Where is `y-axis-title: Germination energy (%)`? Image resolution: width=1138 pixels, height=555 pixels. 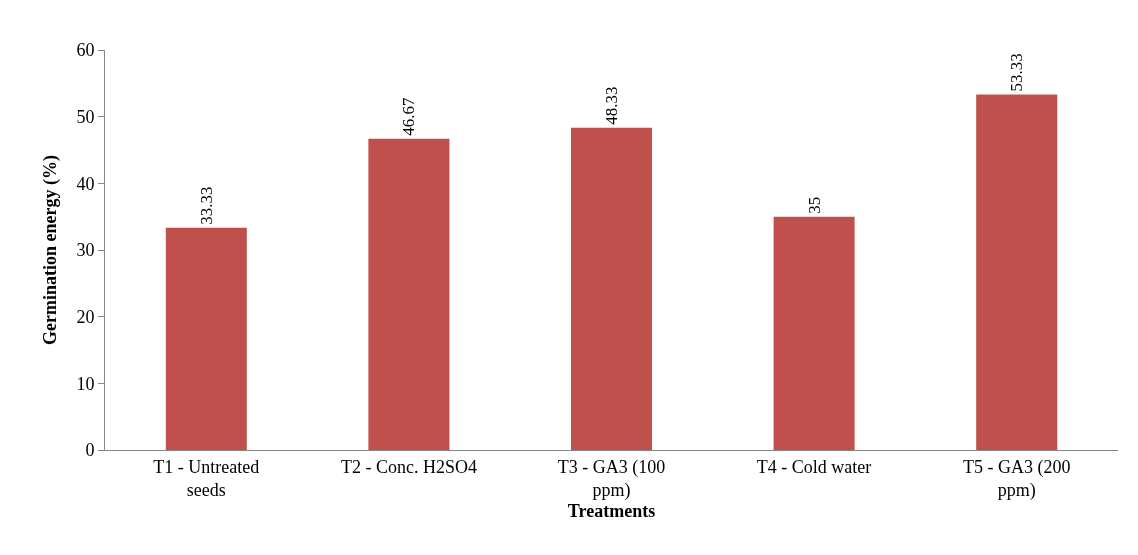 y-axis-title: Germination energy (%) is located at coordinates (50, 250).